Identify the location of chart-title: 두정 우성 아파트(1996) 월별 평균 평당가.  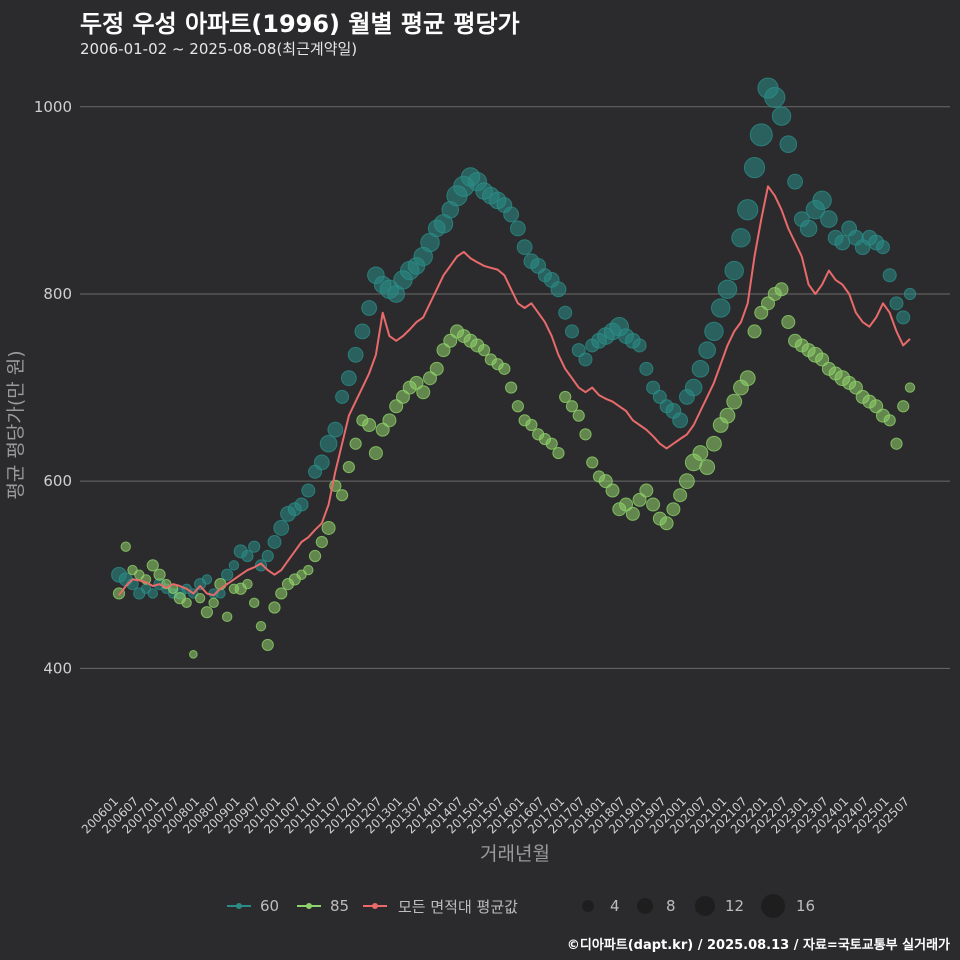
(300, 24).